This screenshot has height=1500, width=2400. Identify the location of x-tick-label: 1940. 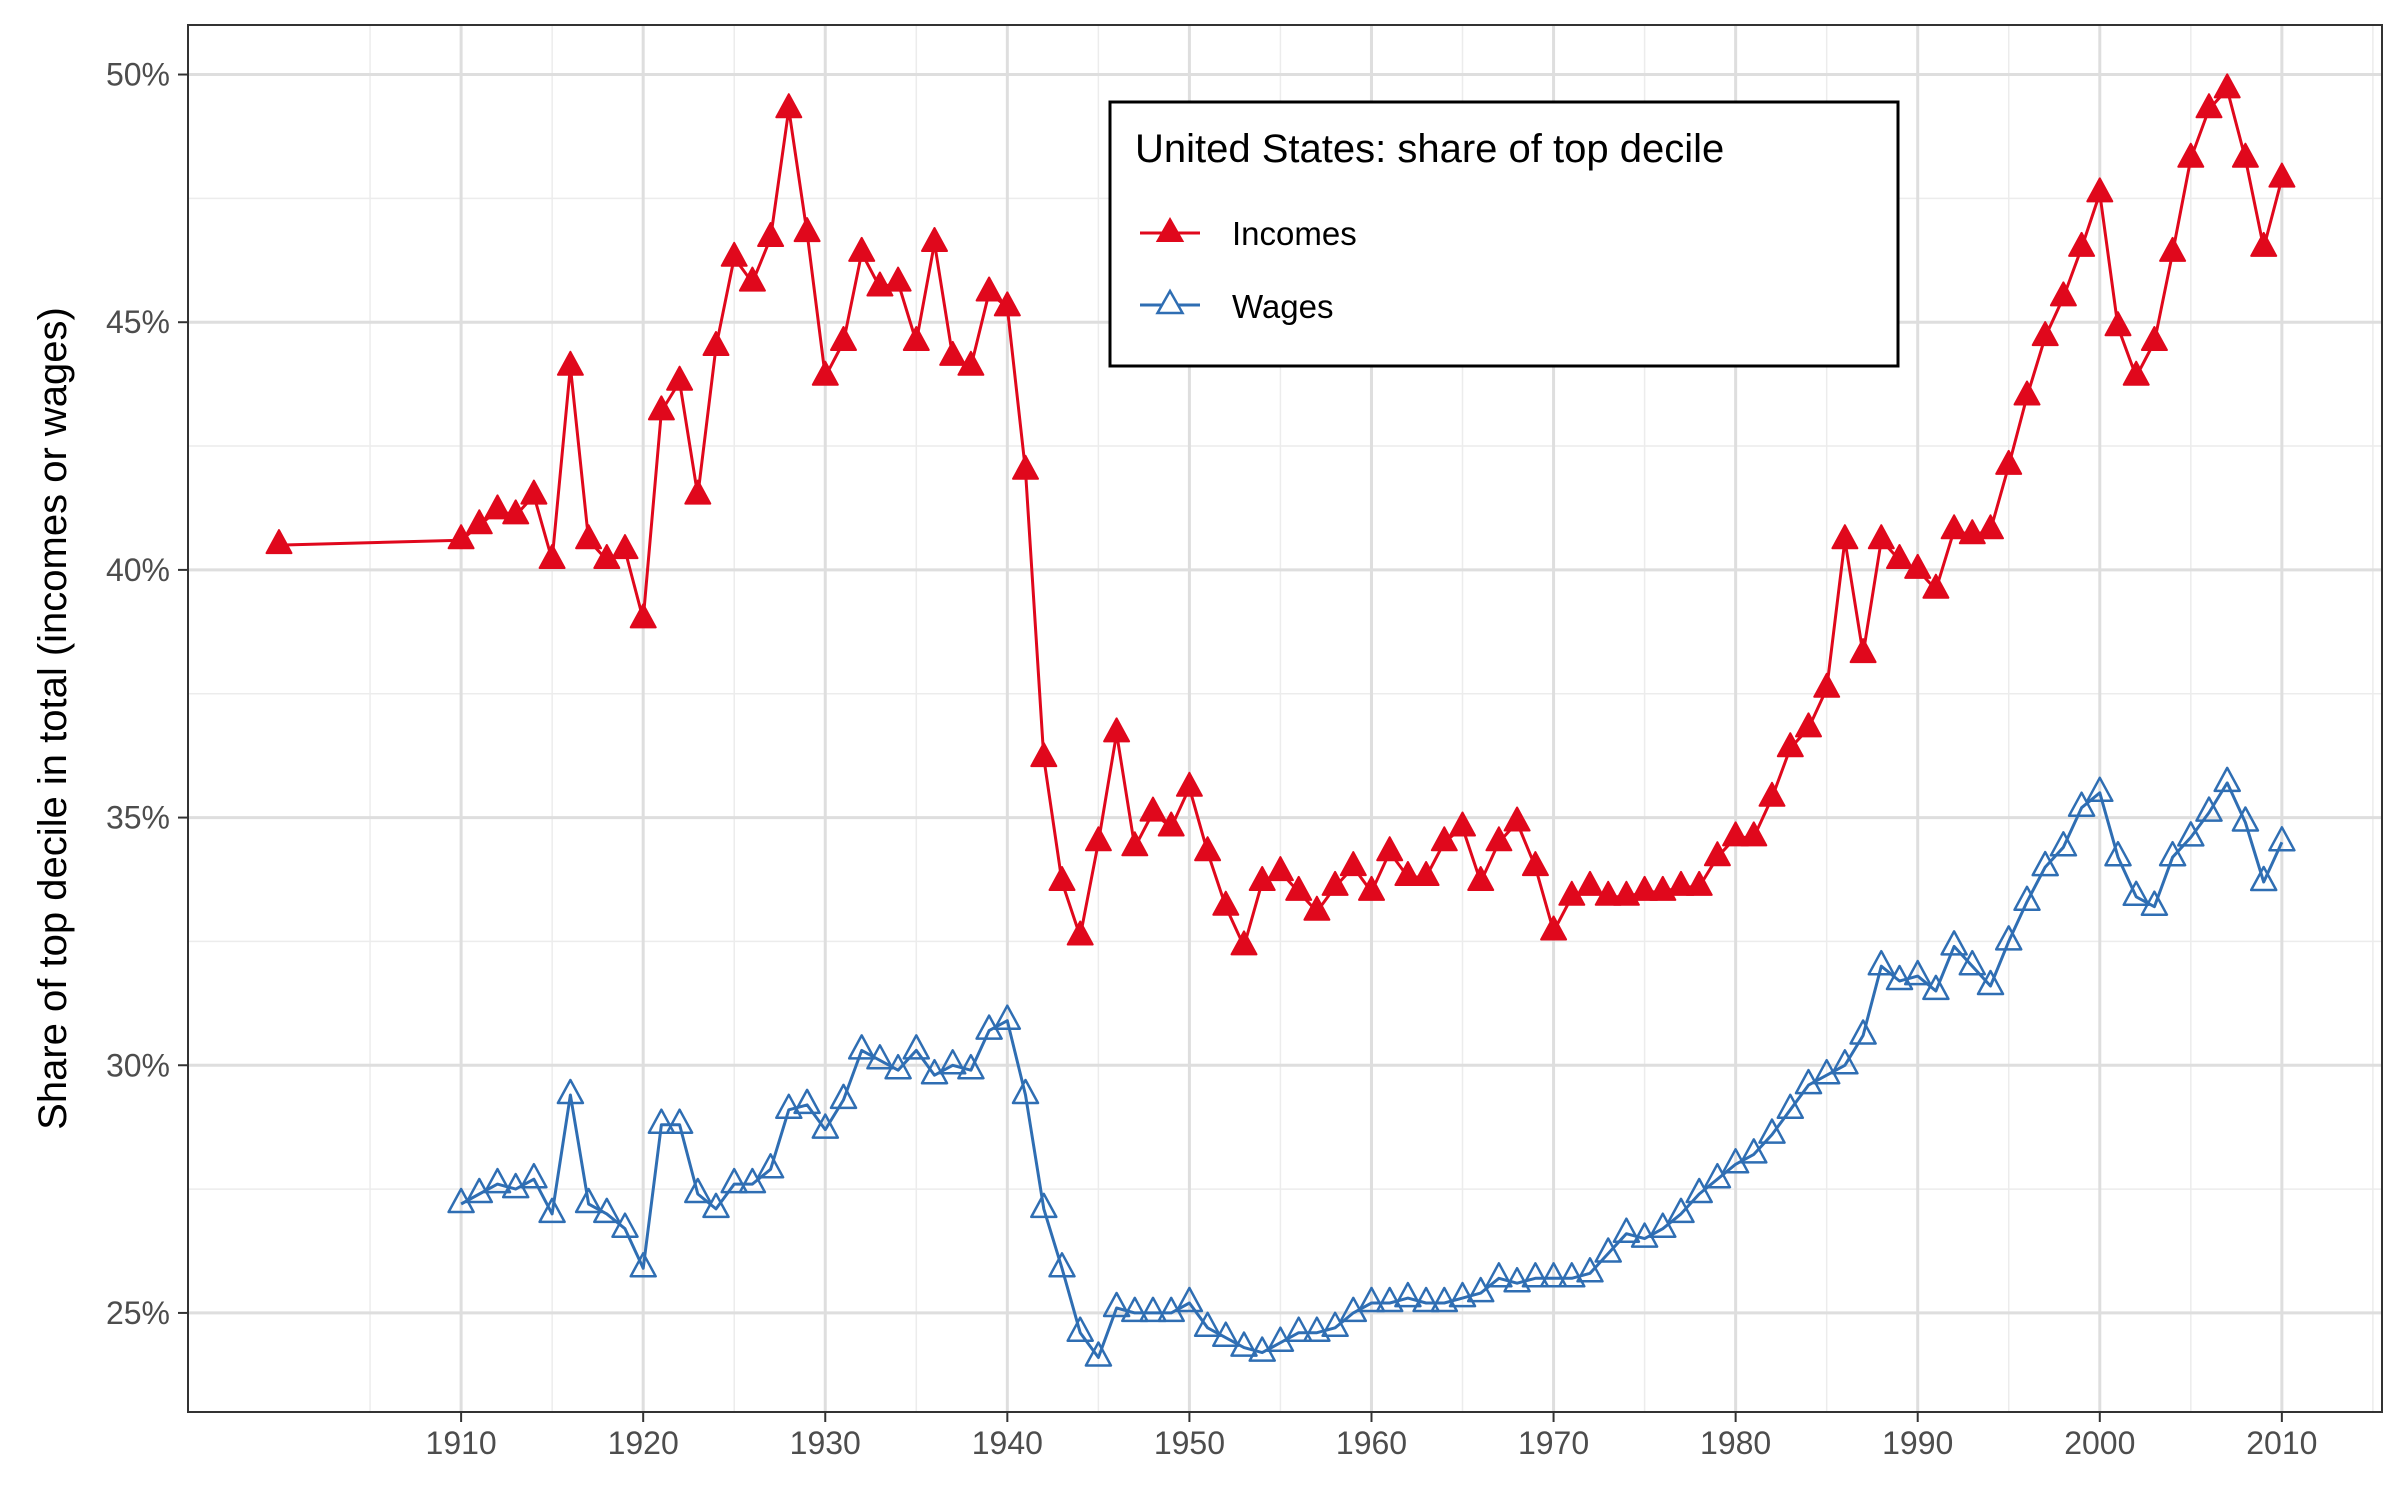
(1007, 1443).